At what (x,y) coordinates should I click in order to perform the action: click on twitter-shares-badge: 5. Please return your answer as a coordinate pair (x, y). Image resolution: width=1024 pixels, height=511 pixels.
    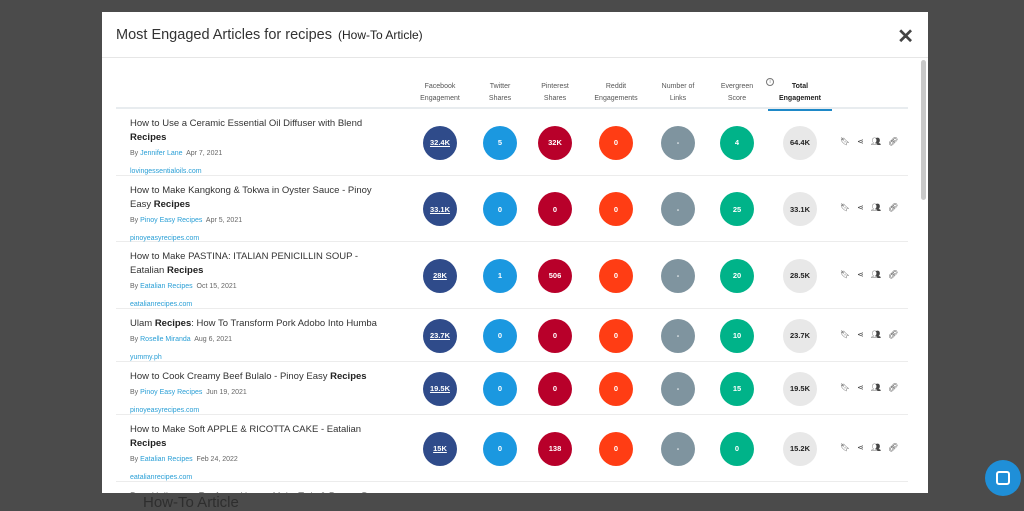
    Looking at the image, I should click on (500, 142).